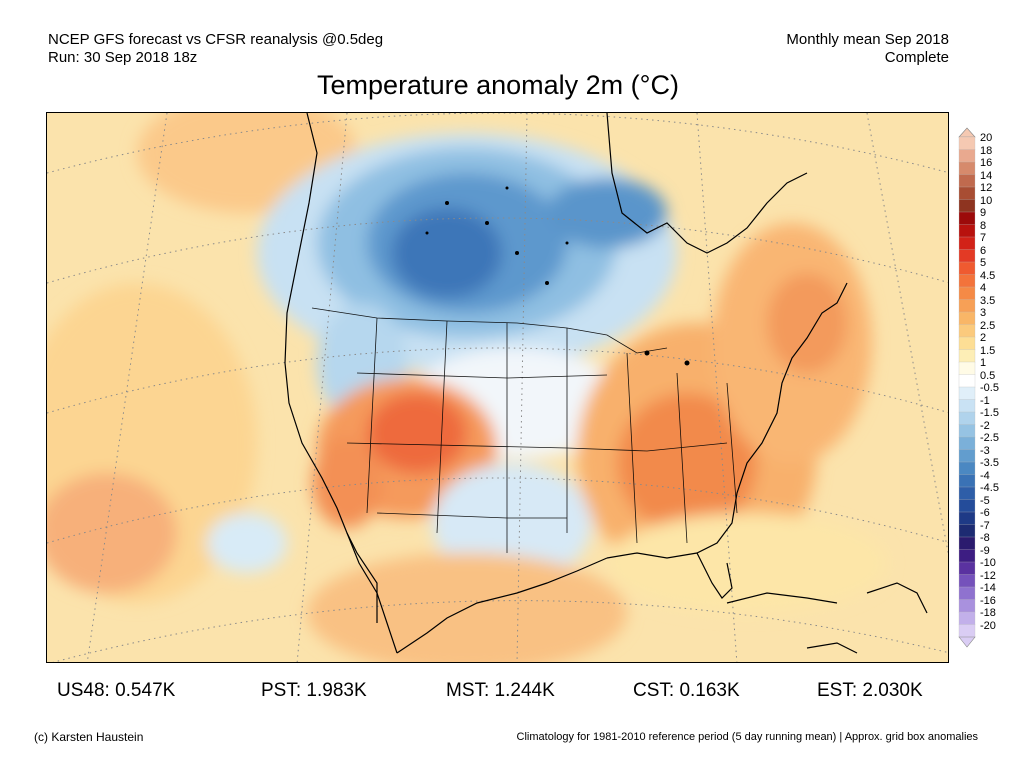  What do you see at coordinates (870, 690) in the screenshot?
I see `stat-est: EST: 2.030K` at bounding box center [870, 690].